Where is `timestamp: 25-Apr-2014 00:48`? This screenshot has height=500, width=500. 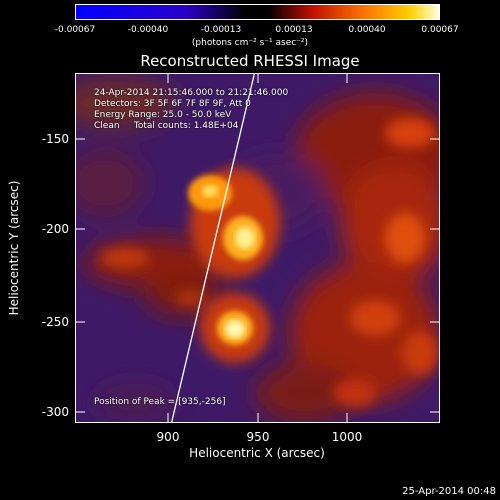 timestamp: 25-Apr-2014 00:48 is located at coordinates (449, 491).